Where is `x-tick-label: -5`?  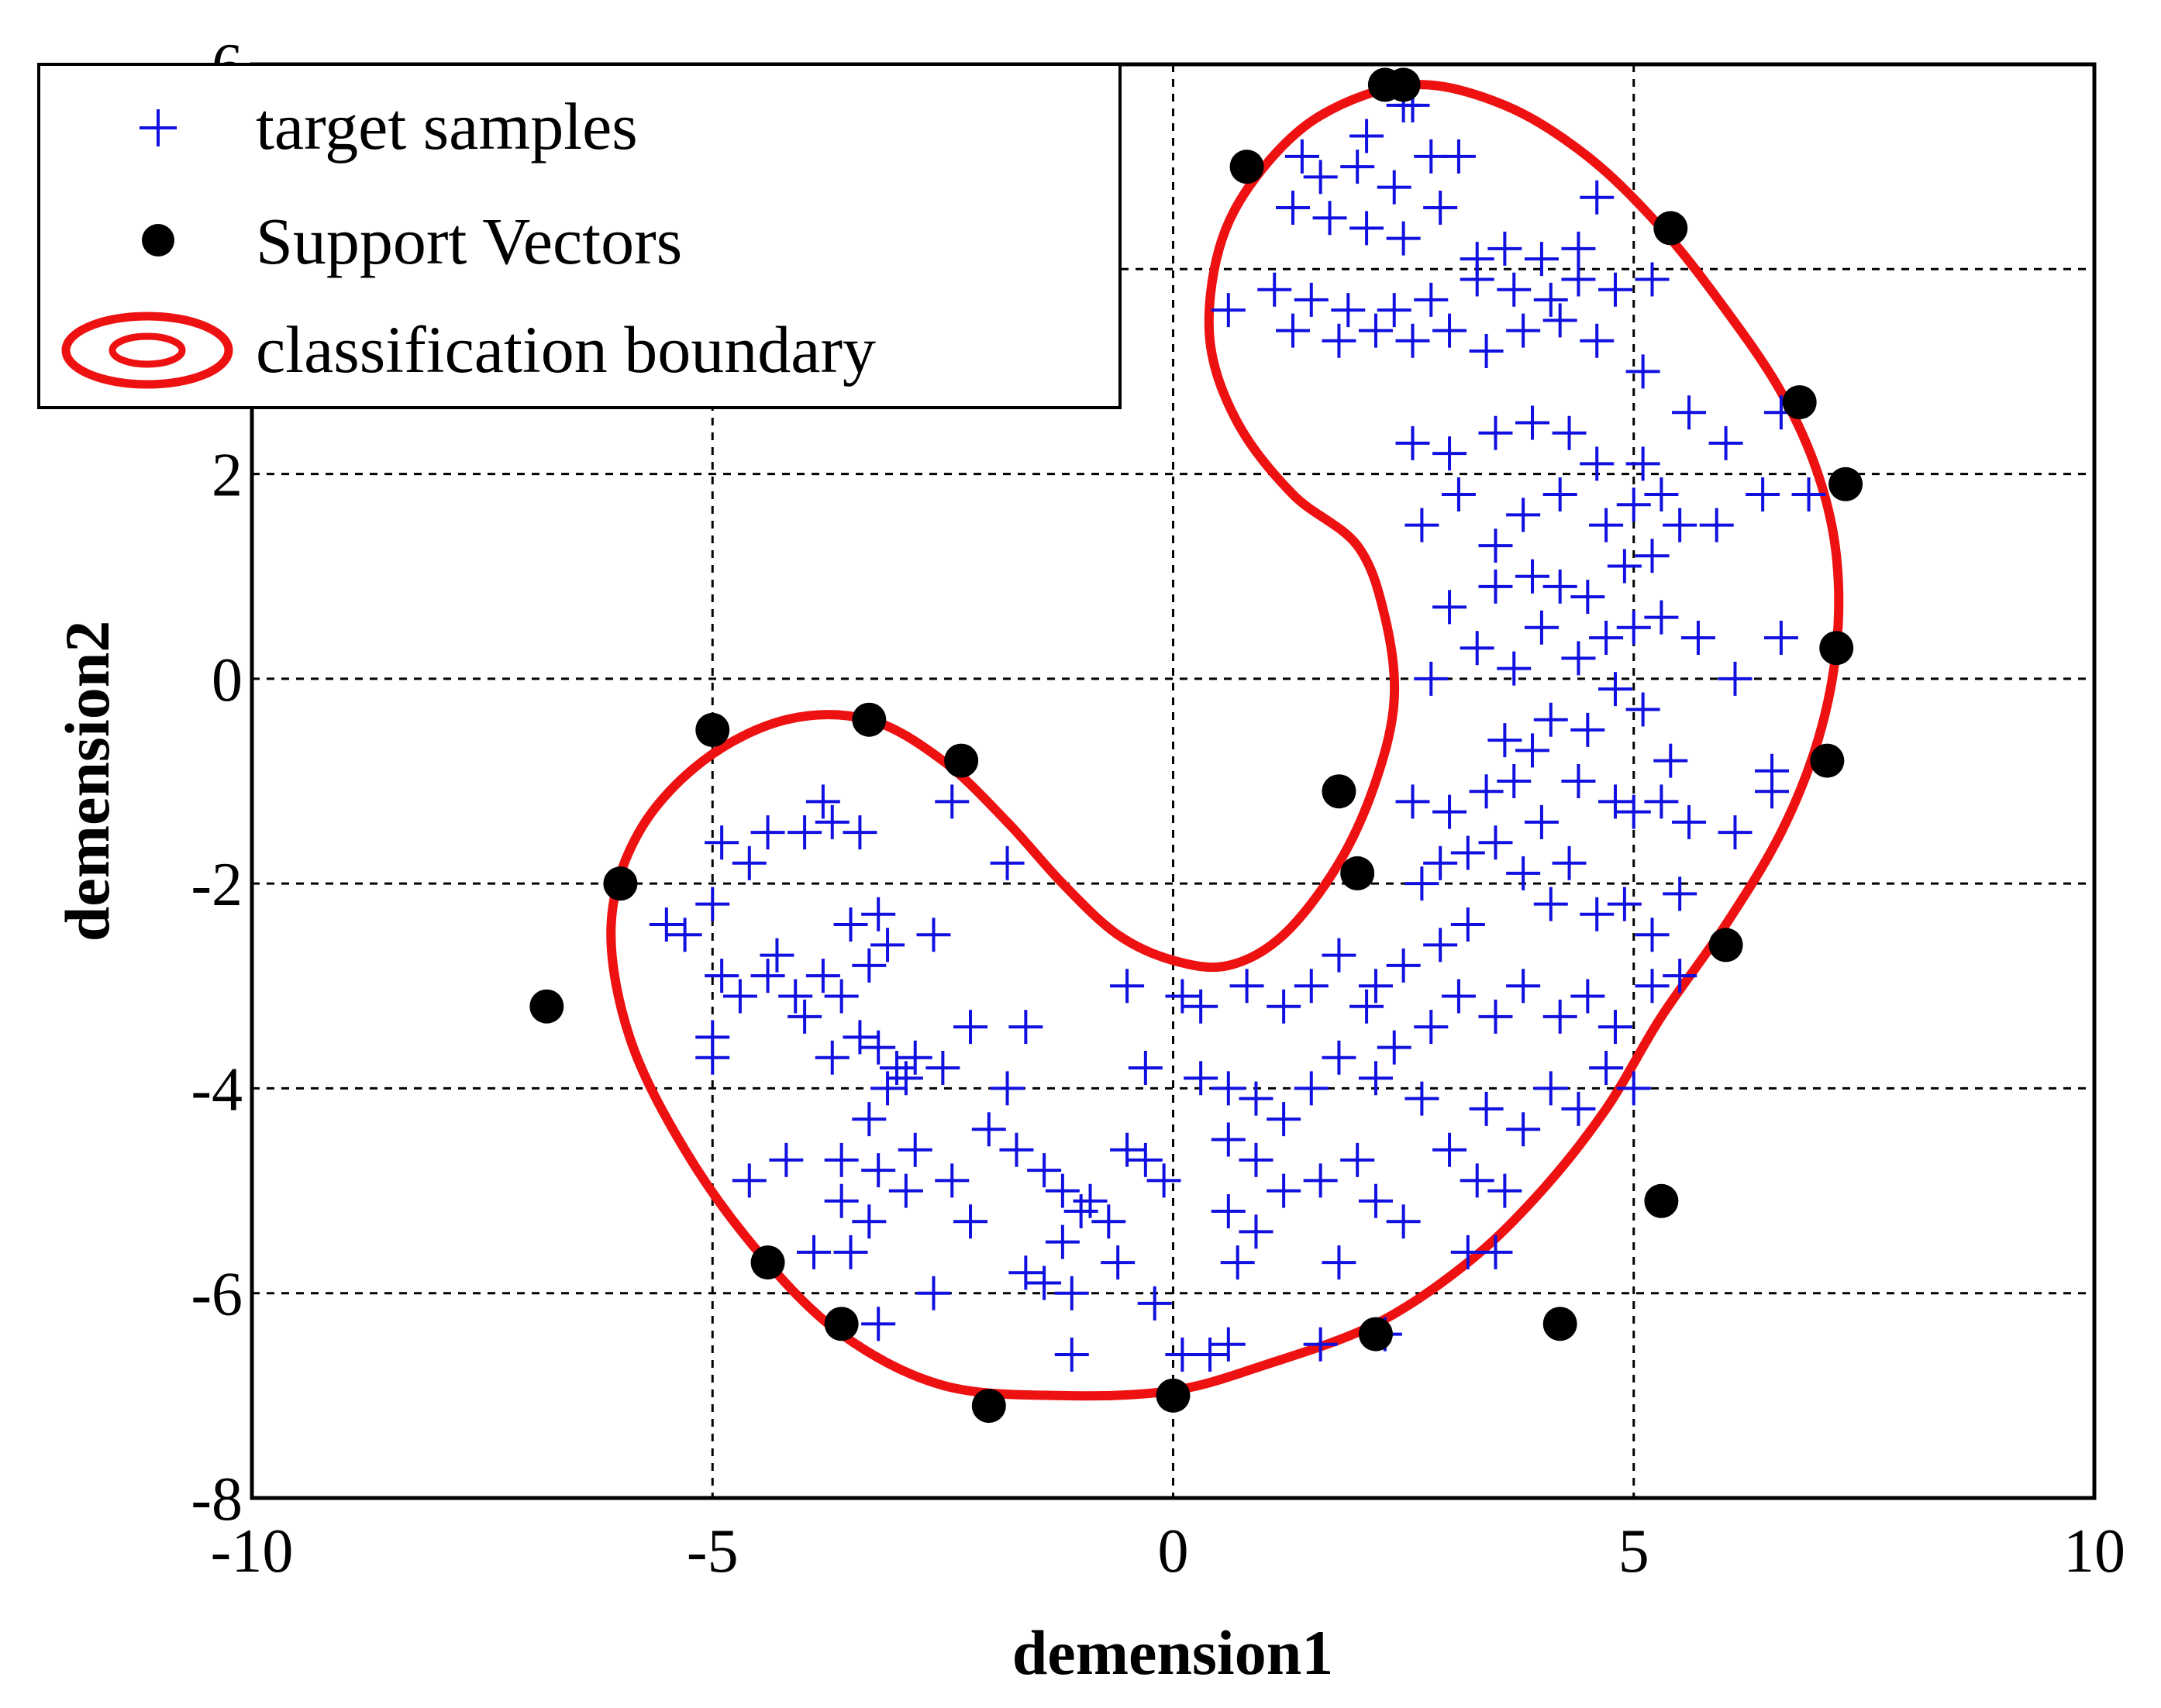
x-tick-label: -5 is located at coordinates (713, 1552).